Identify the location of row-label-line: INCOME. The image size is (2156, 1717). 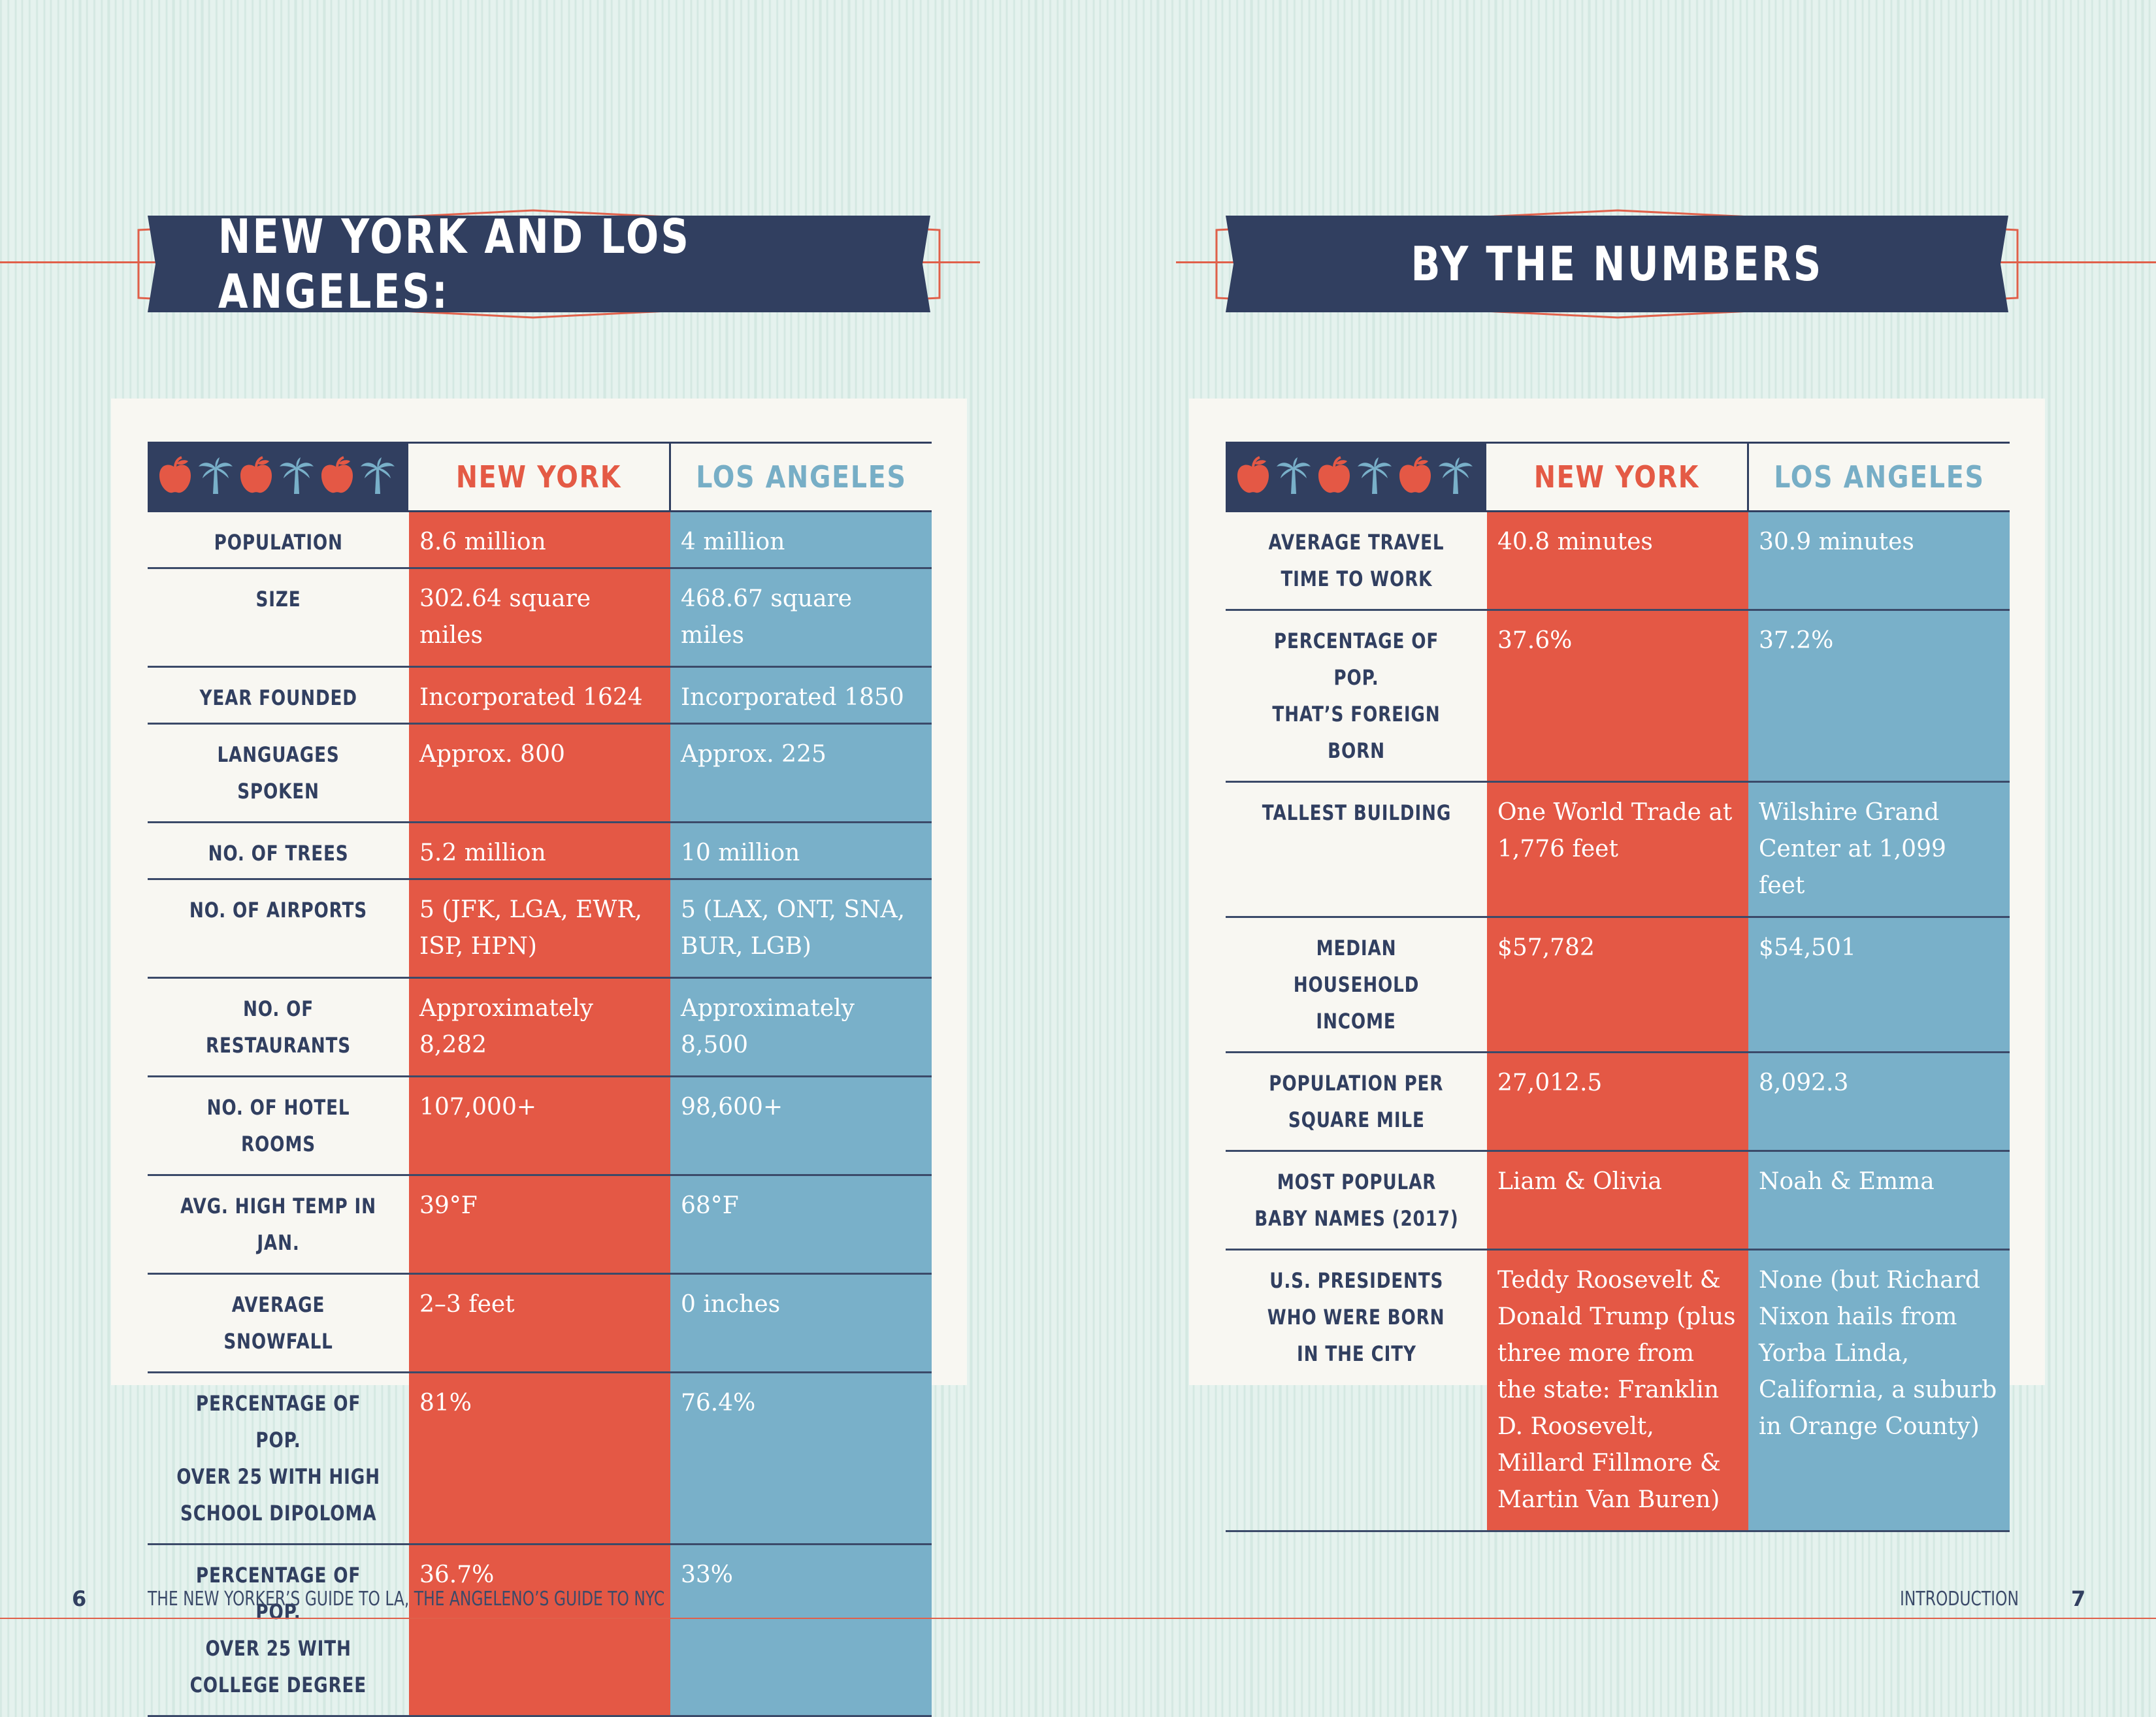
(1356, 1021).